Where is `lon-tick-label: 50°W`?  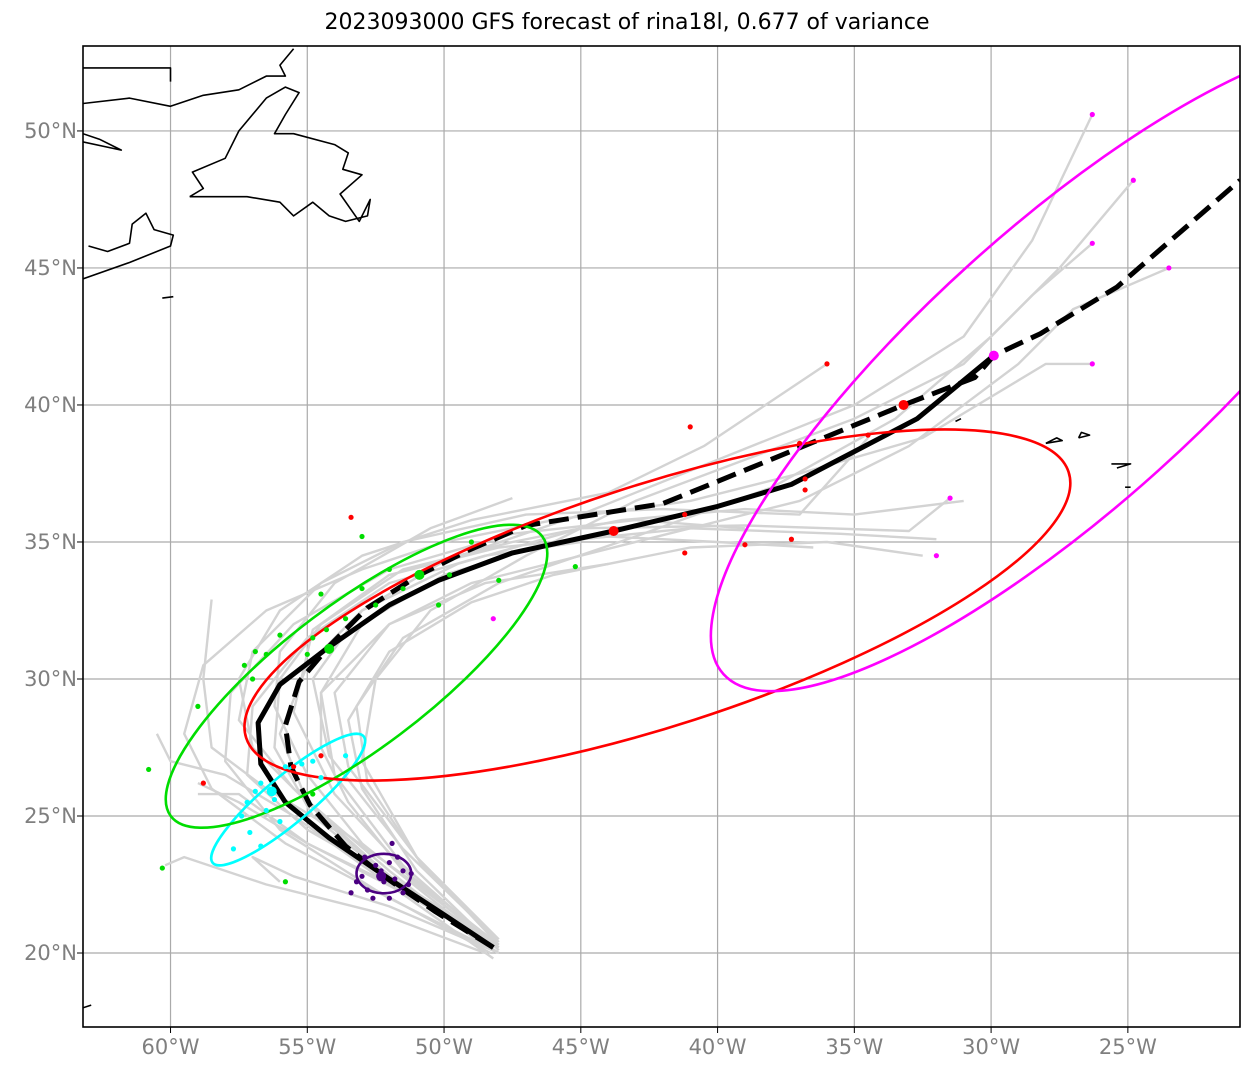
lon-tick-label: 50°W is located at coordinates (444, 1047).